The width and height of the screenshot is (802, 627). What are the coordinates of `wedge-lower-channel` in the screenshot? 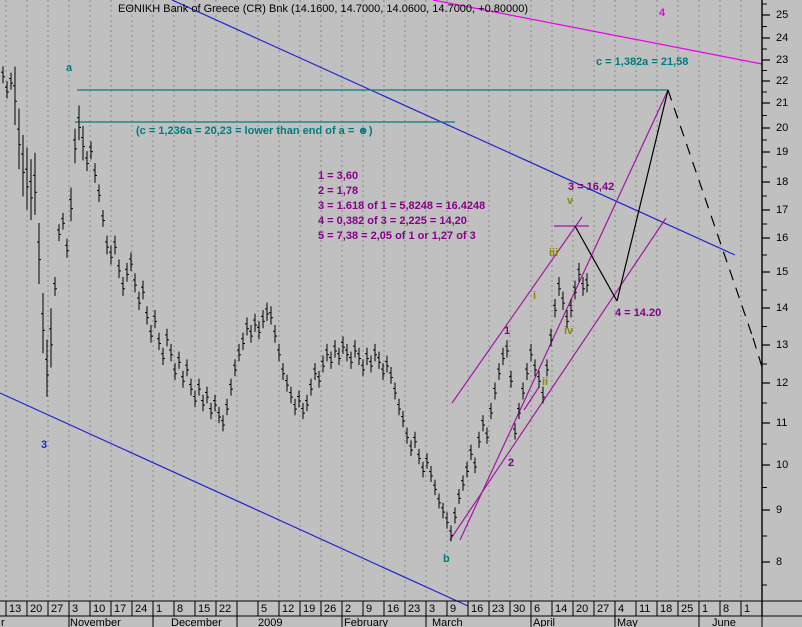 It's located at (558, 379).